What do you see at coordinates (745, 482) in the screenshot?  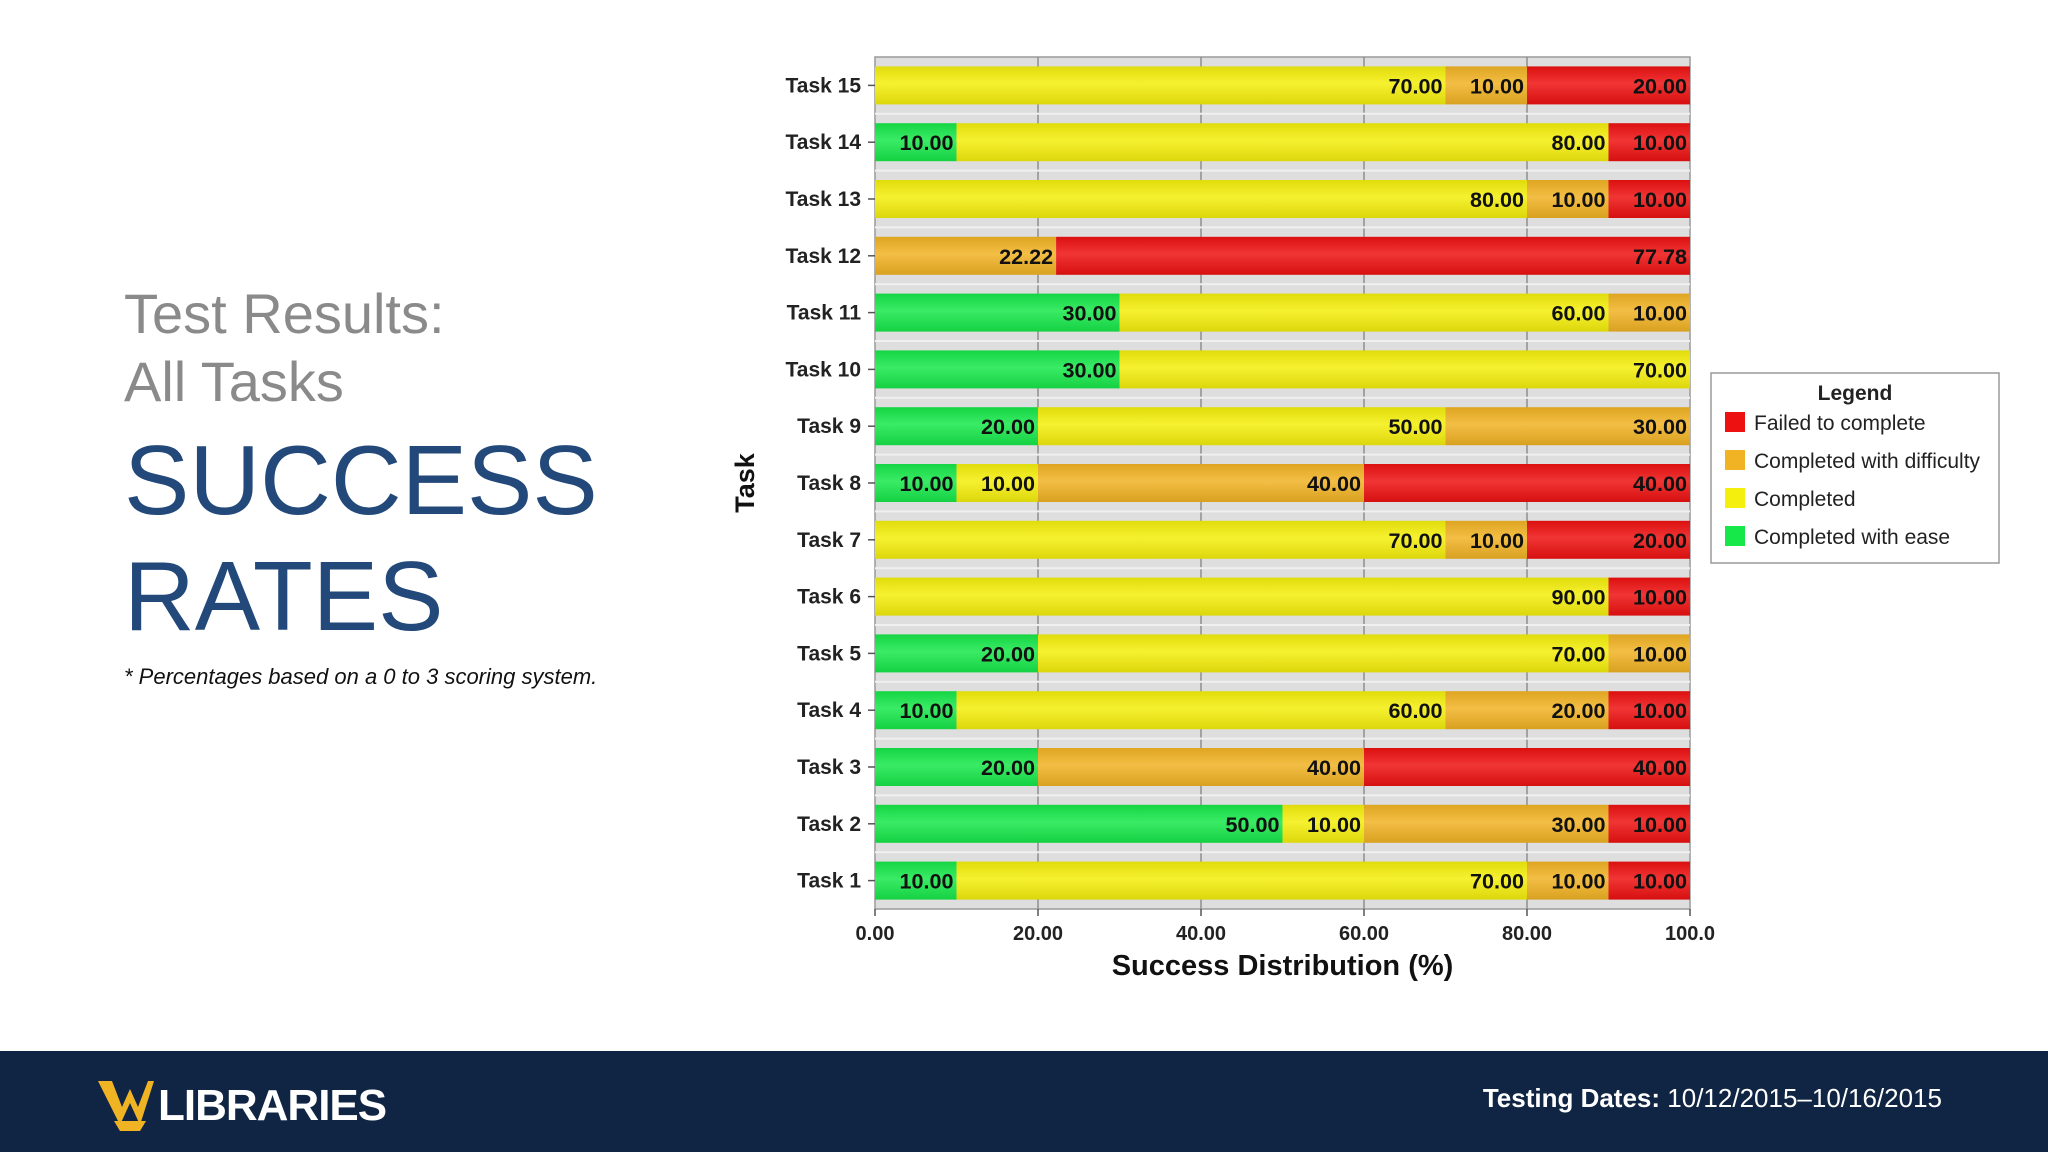 I see `y-axis-label: Task` at bounding box center [745, 482].